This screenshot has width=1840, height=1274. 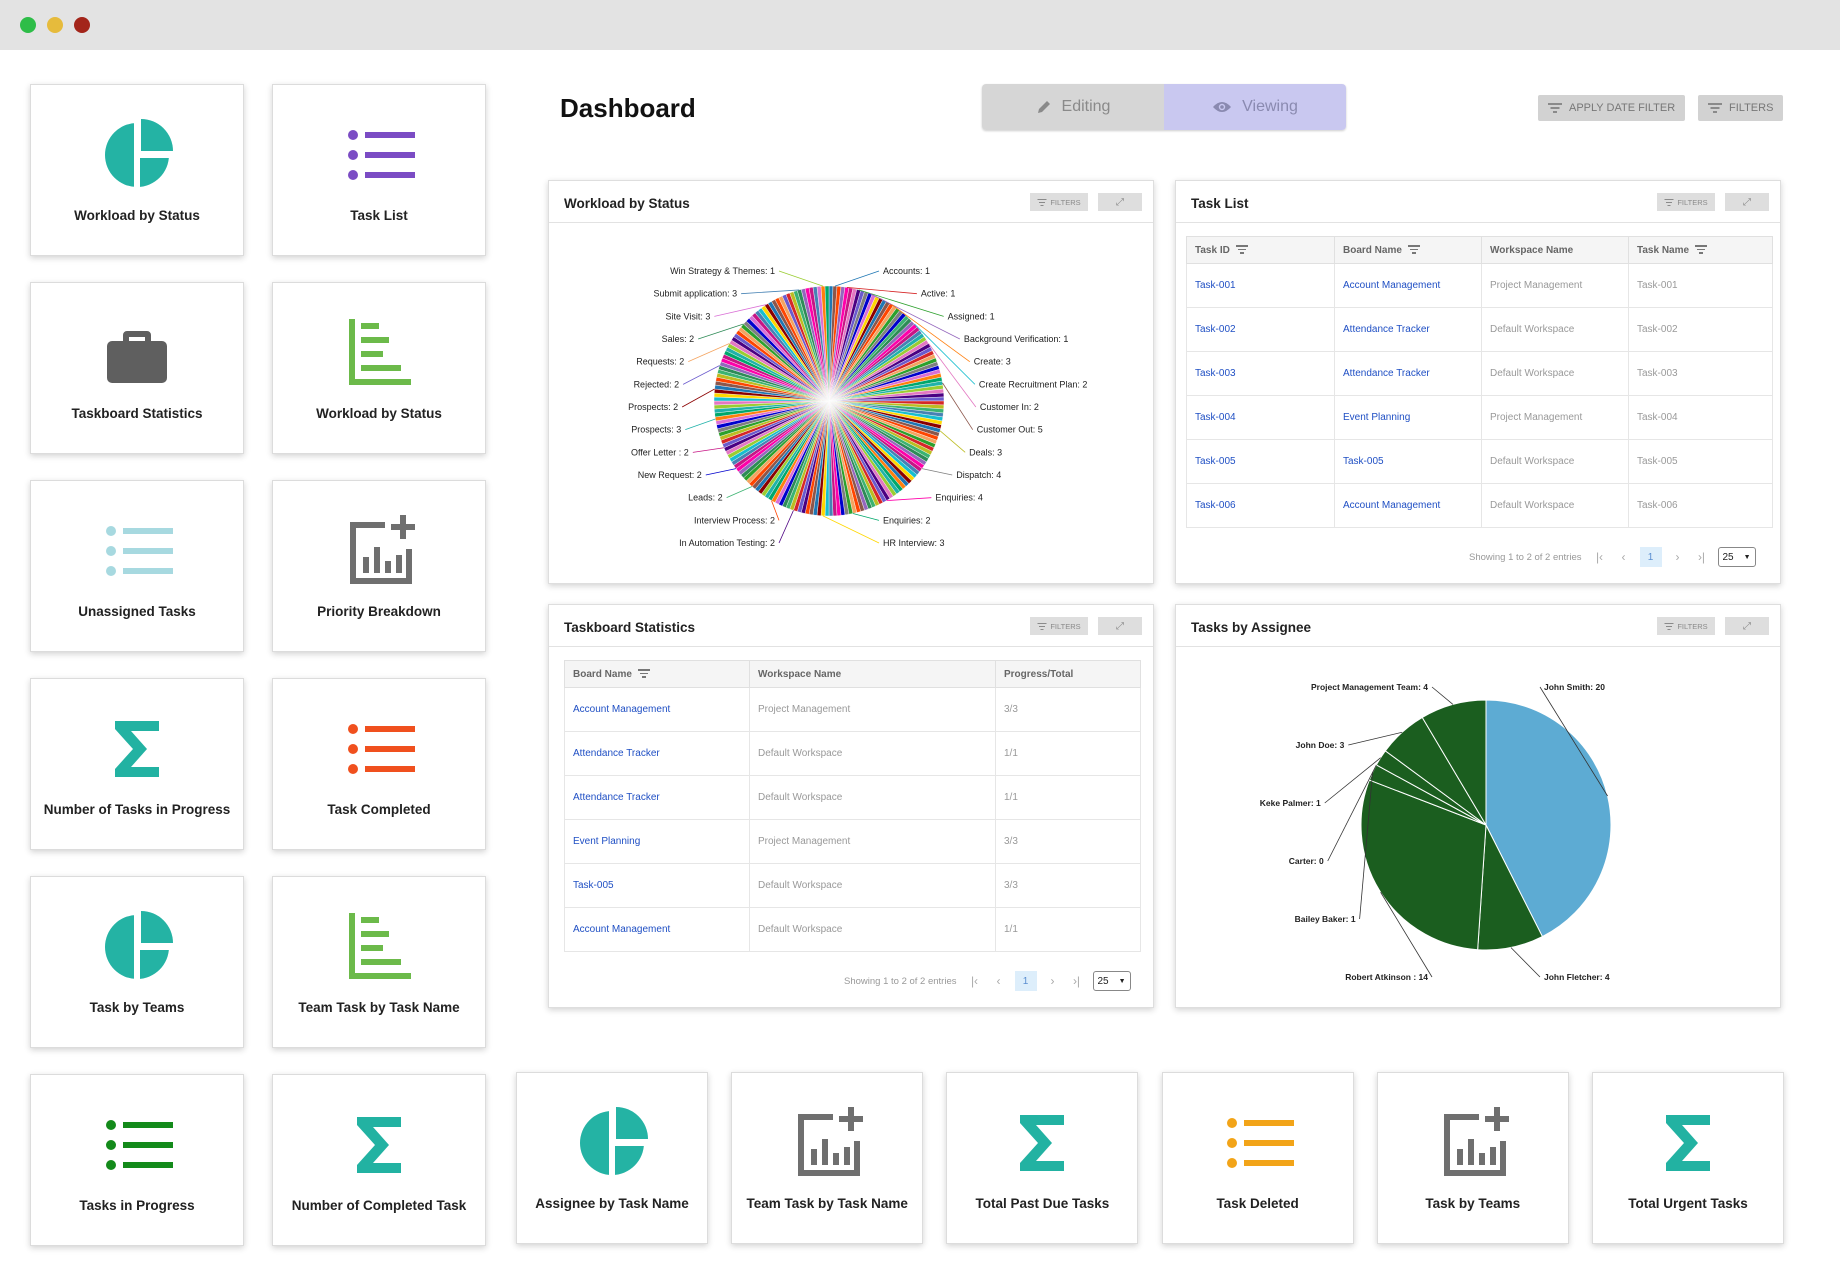 What do you see at coordinates (1260, 250) in the screenshot?
I see `column-header: Task ID` at bounding box center [1260, 250].